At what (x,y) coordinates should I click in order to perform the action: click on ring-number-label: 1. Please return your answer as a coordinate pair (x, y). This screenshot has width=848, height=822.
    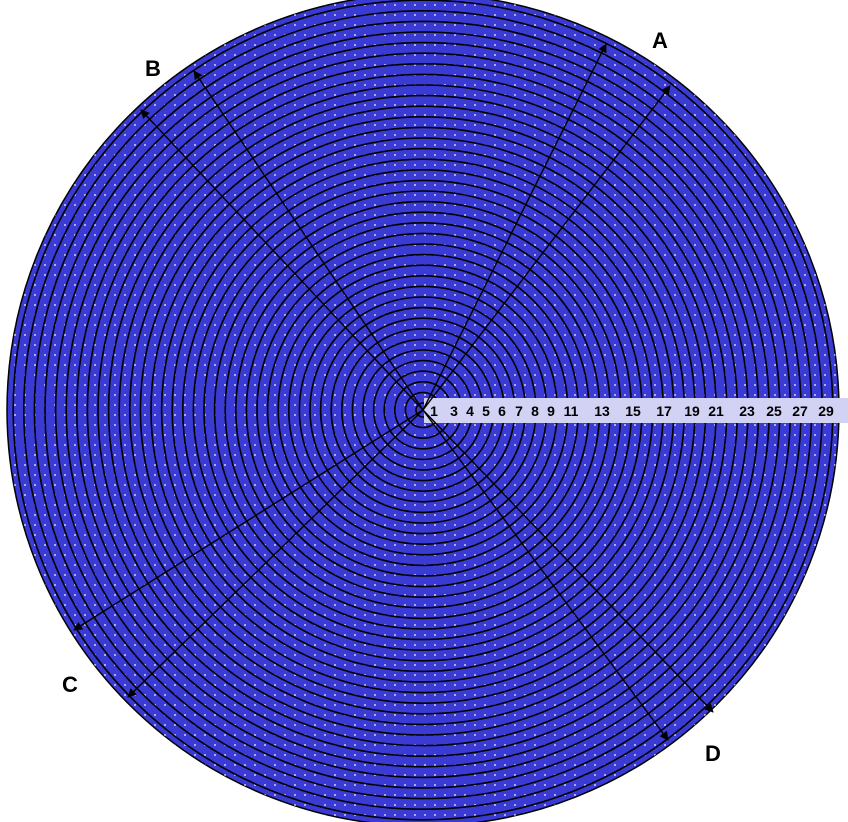
    Looking at the image, I should click on (434, 411).